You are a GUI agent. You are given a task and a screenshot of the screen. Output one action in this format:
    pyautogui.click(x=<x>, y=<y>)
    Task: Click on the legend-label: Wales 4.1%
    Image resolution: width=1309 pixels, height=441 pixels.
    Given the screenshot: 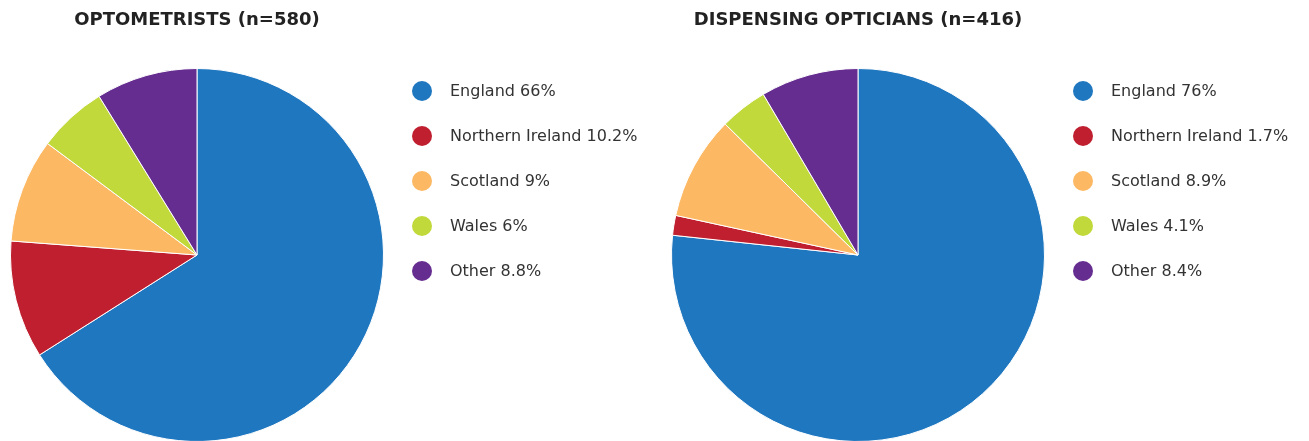 What is the action you would take?
    pyautogui.click(x=1157, y=225)
    